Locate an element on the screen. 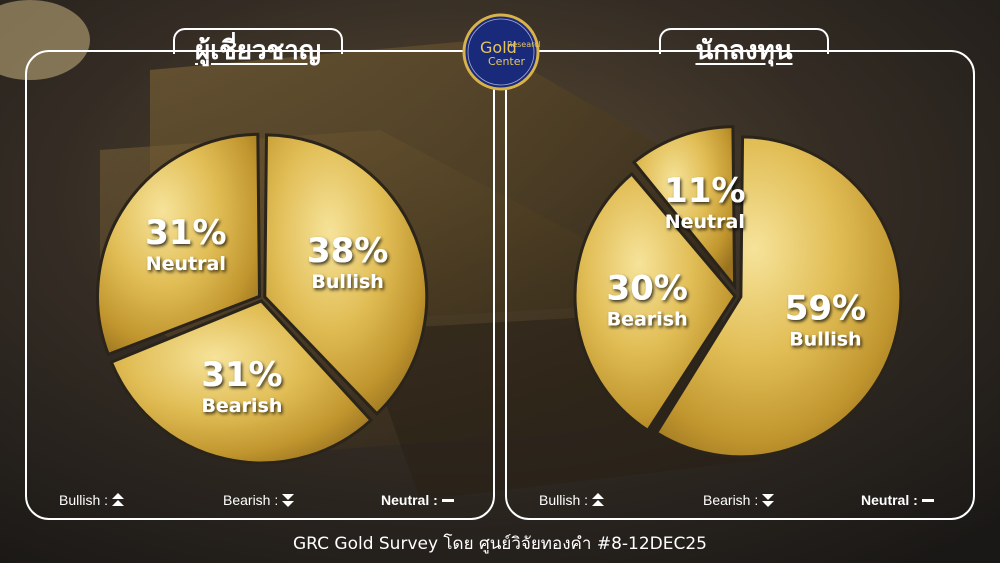 The image size is (1000, 563). experts-title-frame is located at coordinates (258, 41).